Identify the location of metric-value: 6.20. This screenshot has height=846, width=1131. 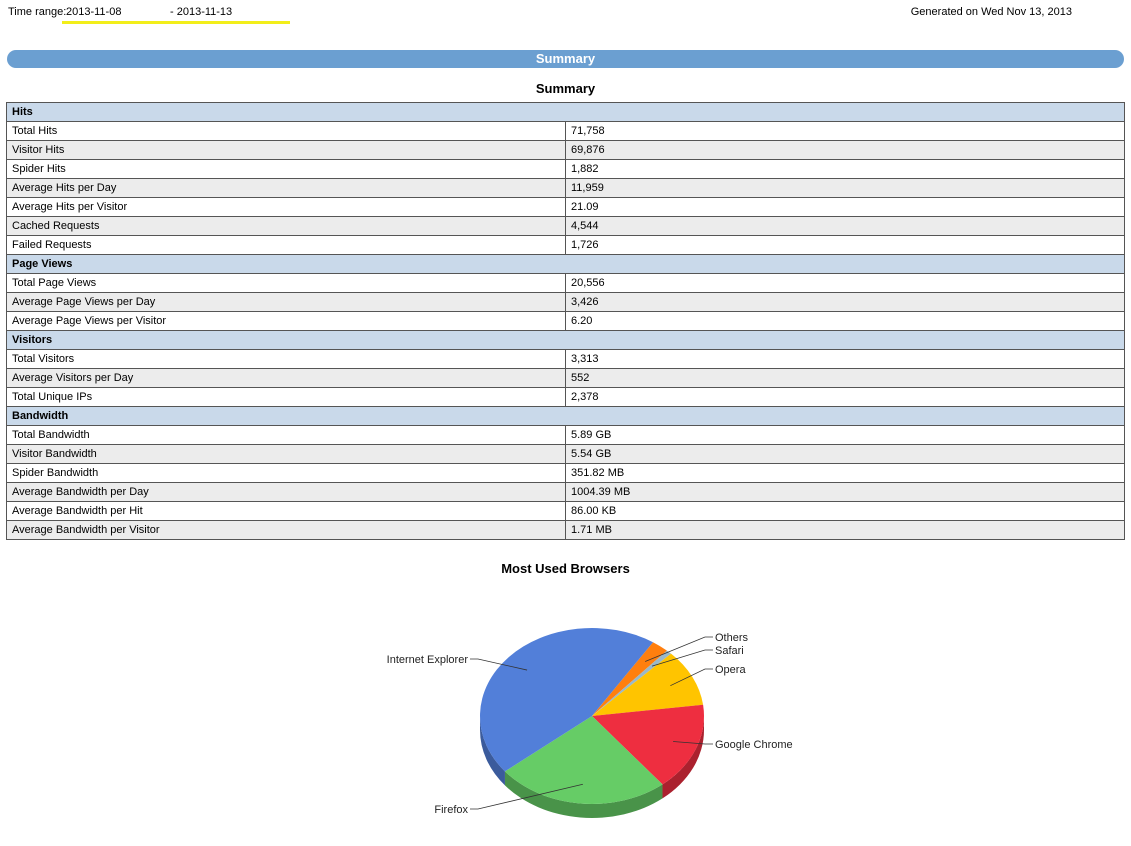
(845, 321).